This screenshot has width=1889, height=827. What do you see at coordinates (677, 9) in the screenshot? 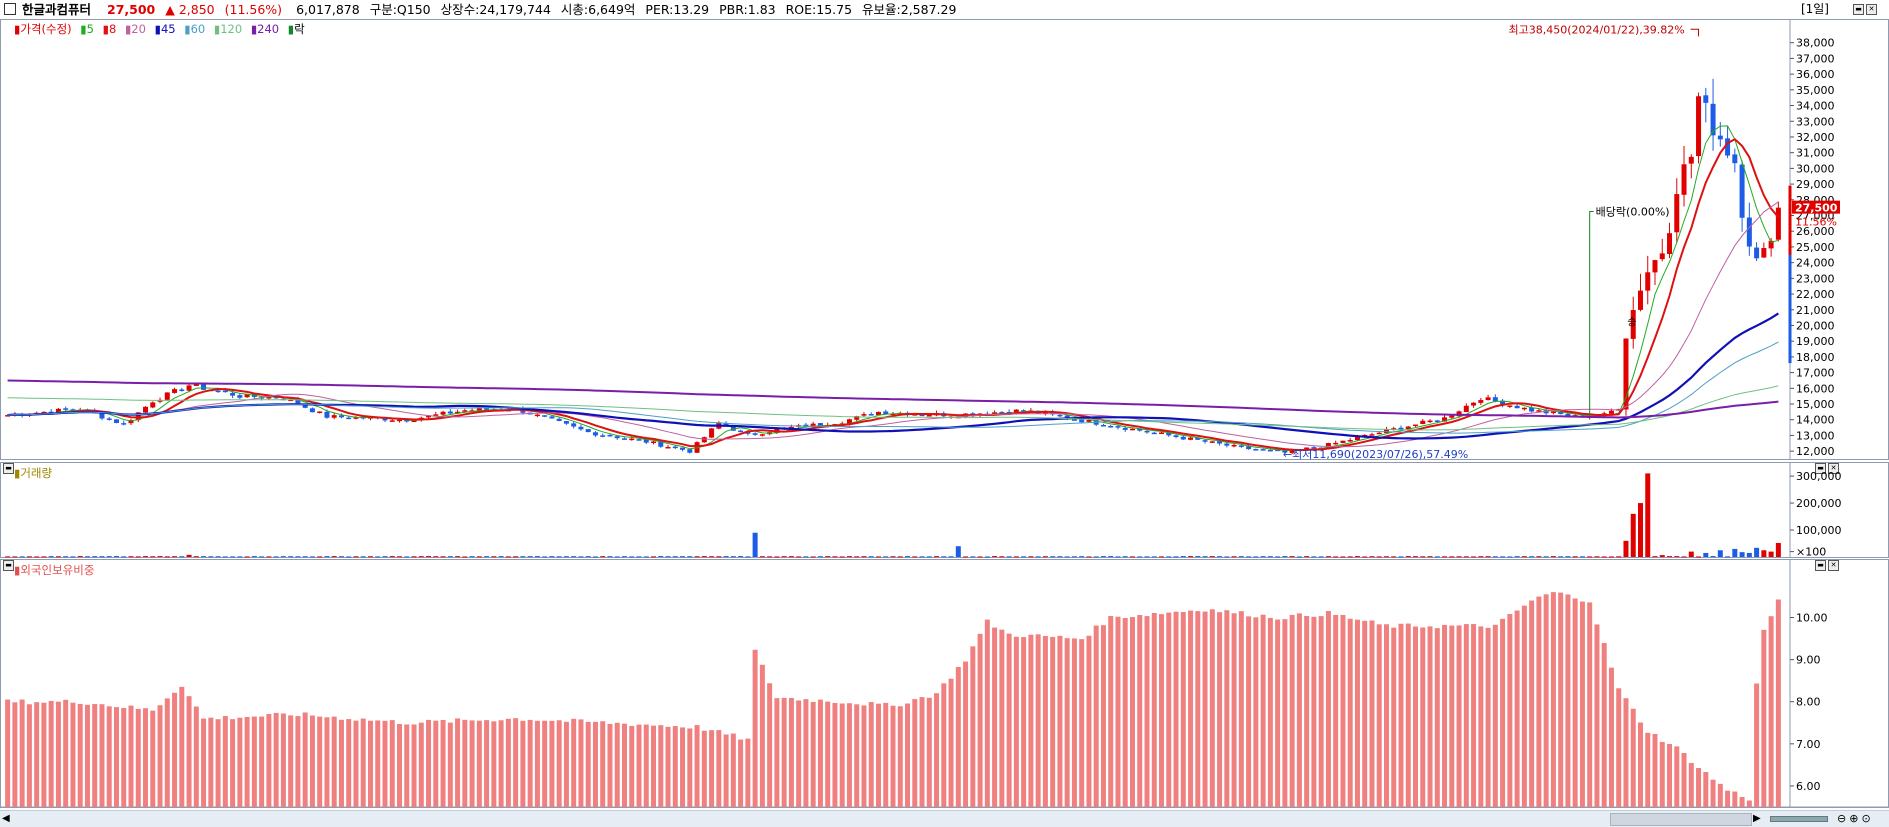
I see `per-value: PER:13.29` at bounding box center [677, 9].